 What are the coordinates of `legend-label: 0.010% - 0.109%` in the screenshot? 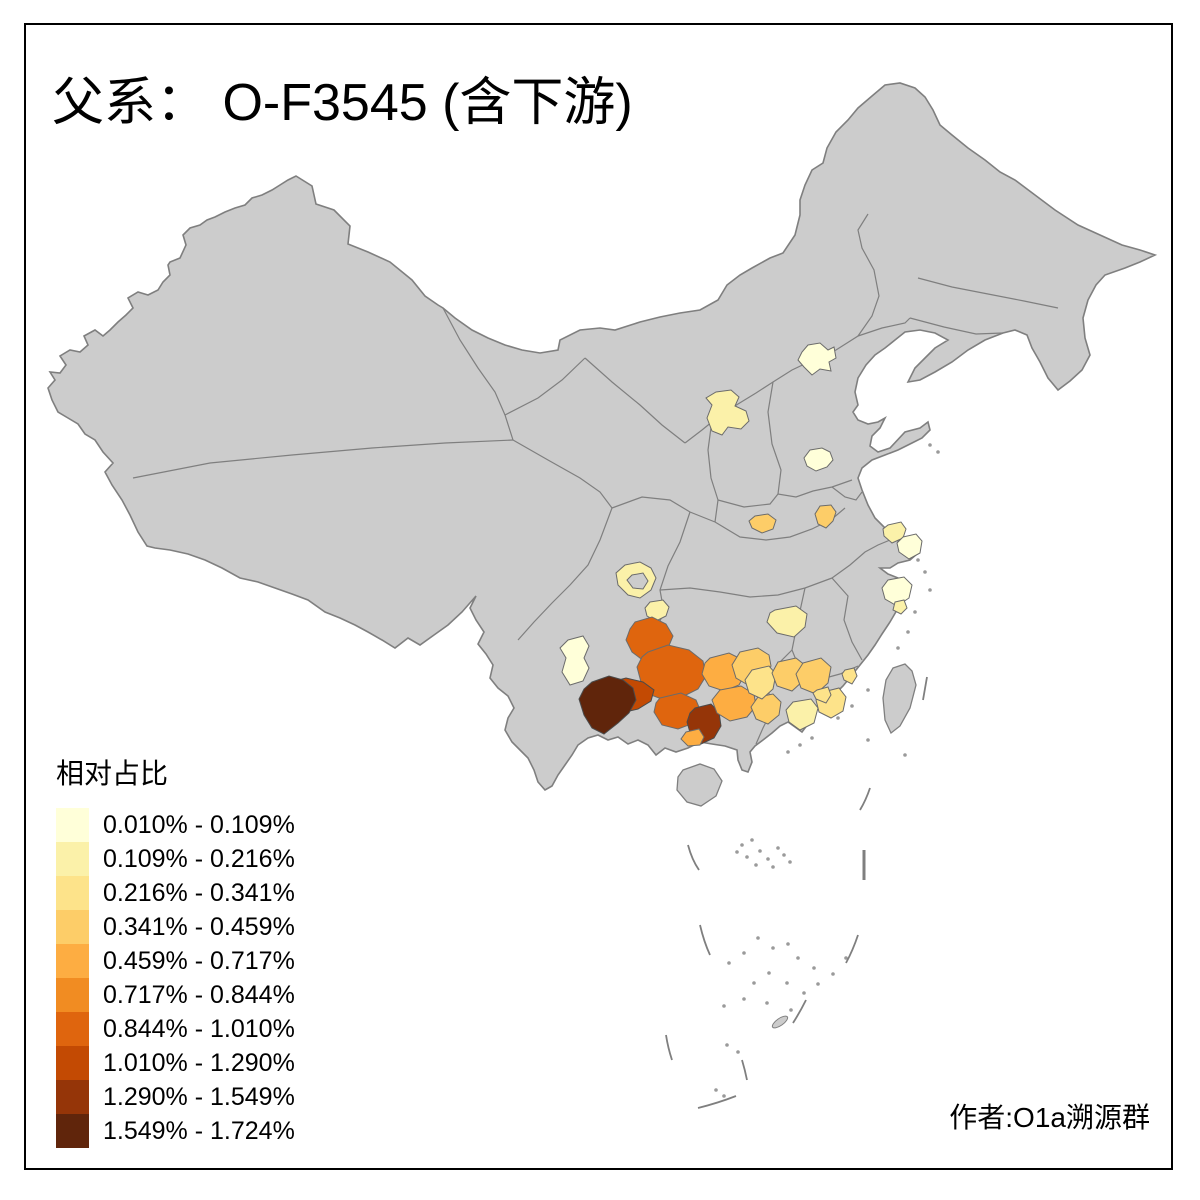 It's located at (199, 824).